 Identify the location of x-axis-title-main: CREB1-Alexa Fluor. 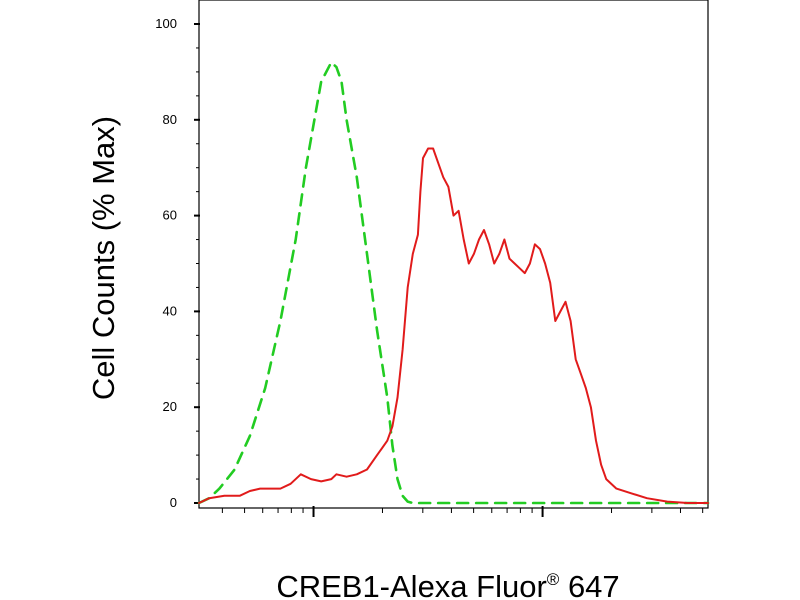
(411, 584).